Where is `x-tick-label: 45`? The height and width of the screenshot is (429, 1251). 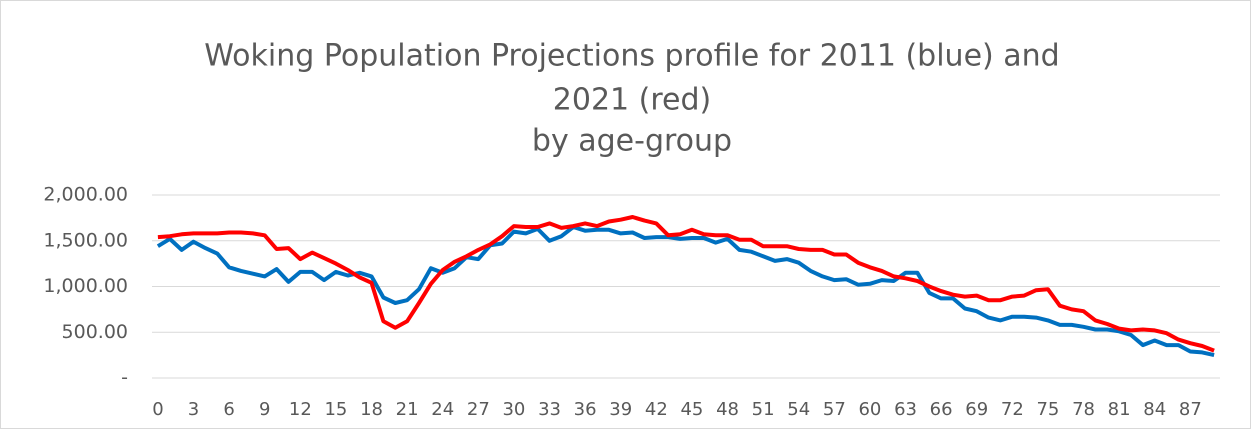 x-tick-label: 45 is located at coordinates (691, 409).